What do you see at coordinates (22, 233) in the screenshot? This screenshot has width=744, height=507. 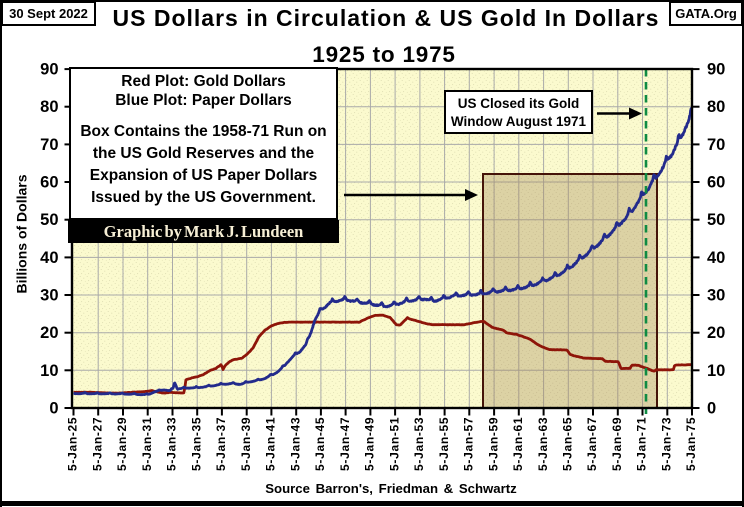 I see `svg-text: Billions of Dollars` at bounding box center [22, 233].